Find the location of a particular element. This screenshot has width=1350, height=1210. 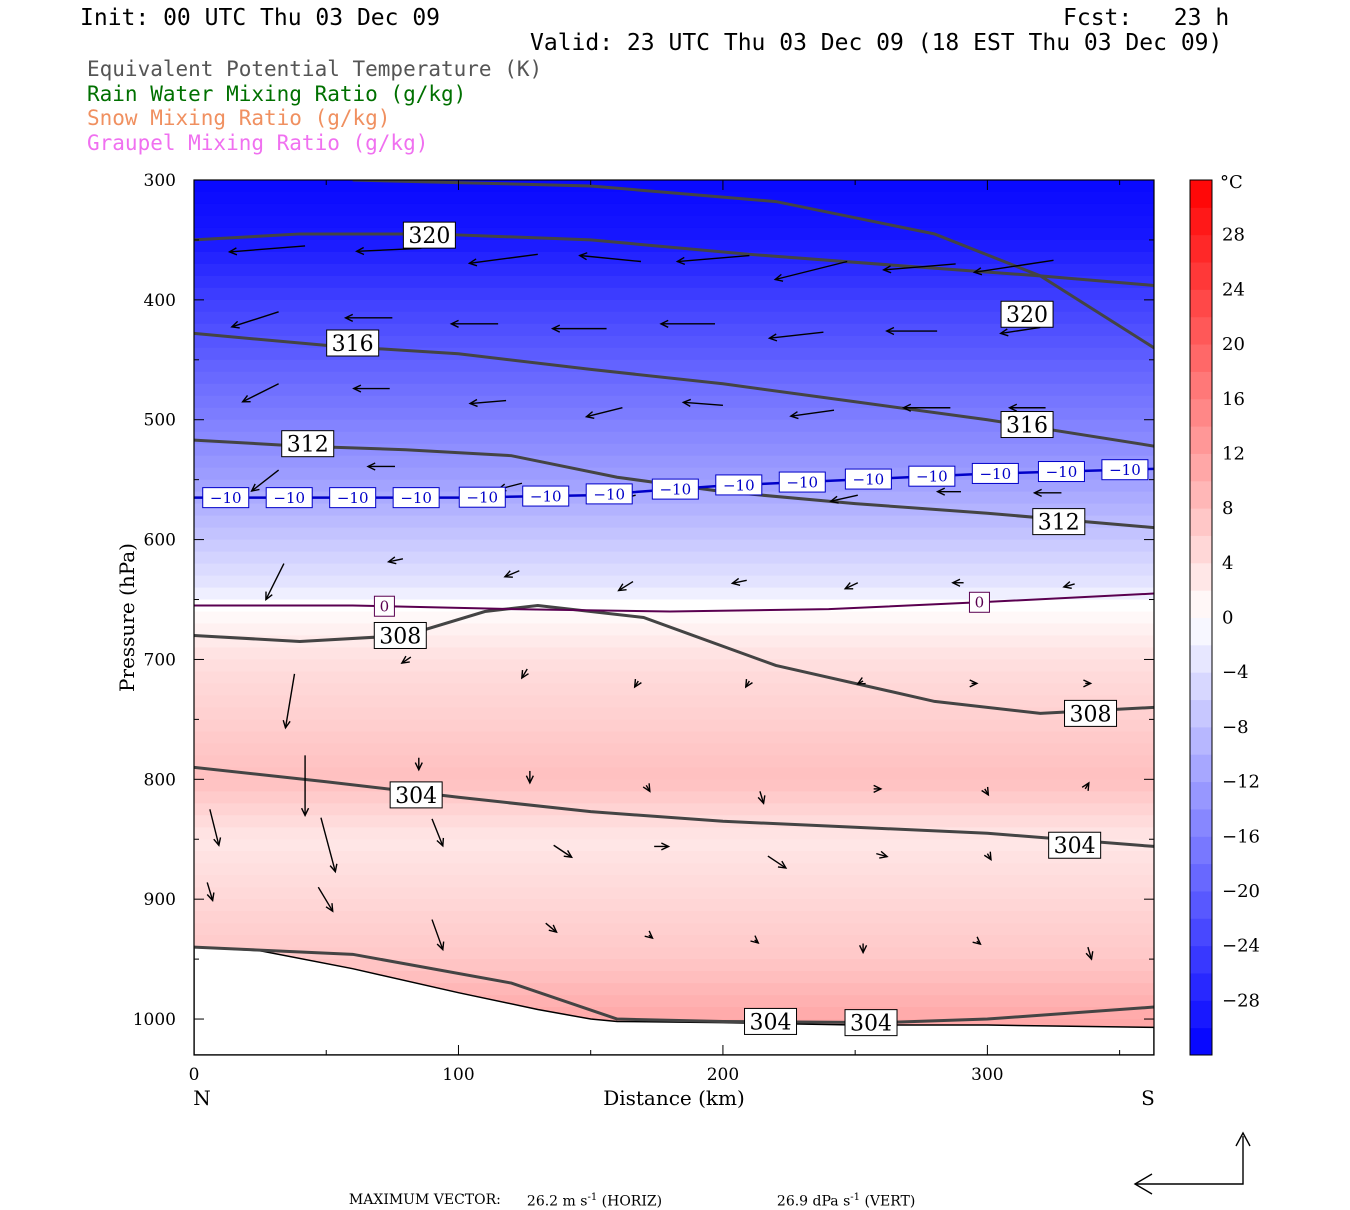

theta-e-label-box is located at coordinates (1059, 522).